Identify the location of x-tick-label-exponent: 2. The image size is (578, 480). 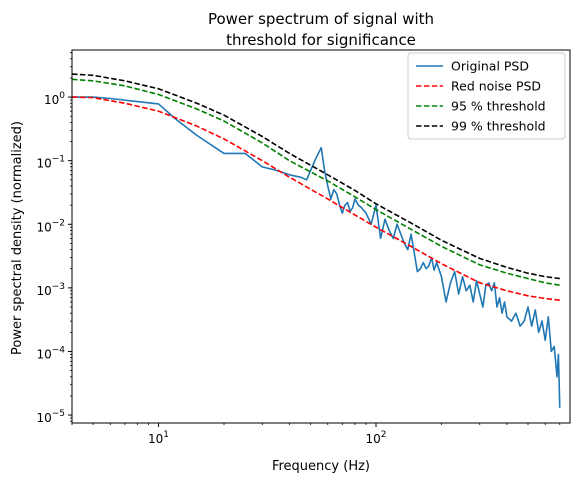
(384, 435).